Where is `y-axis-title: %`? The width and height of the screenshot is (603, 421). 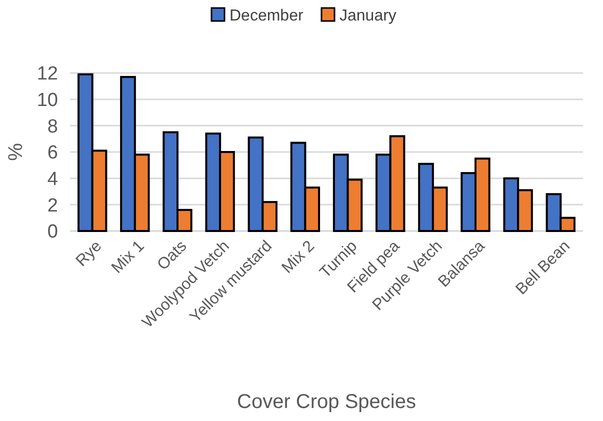
y-axis-title: % is located at coordinates (16, 151).